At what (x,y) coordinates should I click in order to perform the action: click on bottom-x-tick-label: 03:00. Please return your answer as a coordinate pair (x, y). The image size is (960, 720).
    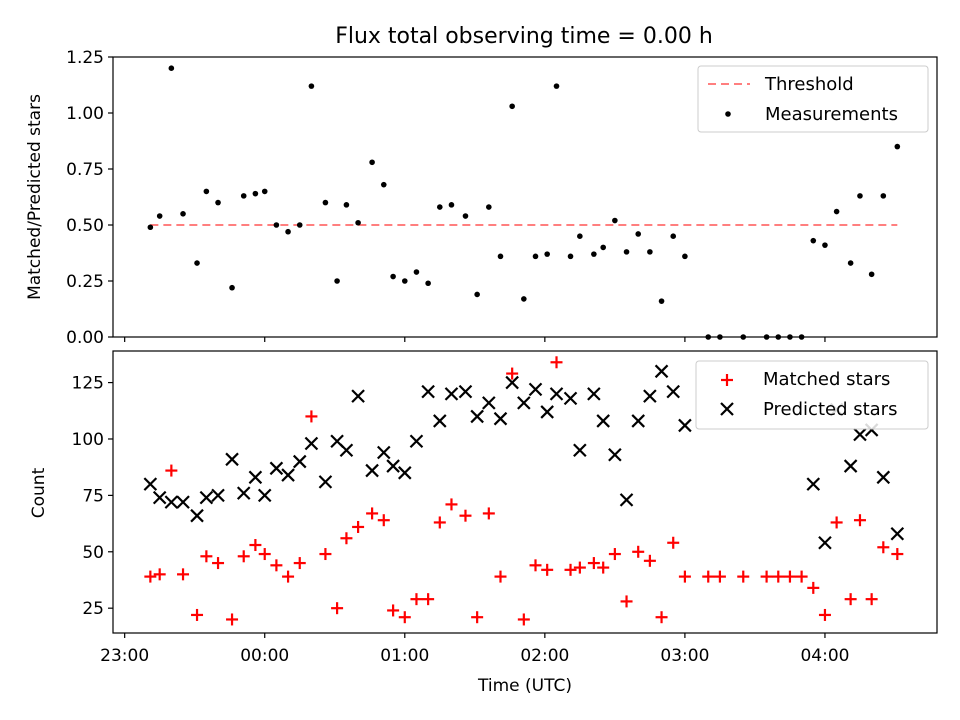
    Looking at the image, I should click on (684, 656).